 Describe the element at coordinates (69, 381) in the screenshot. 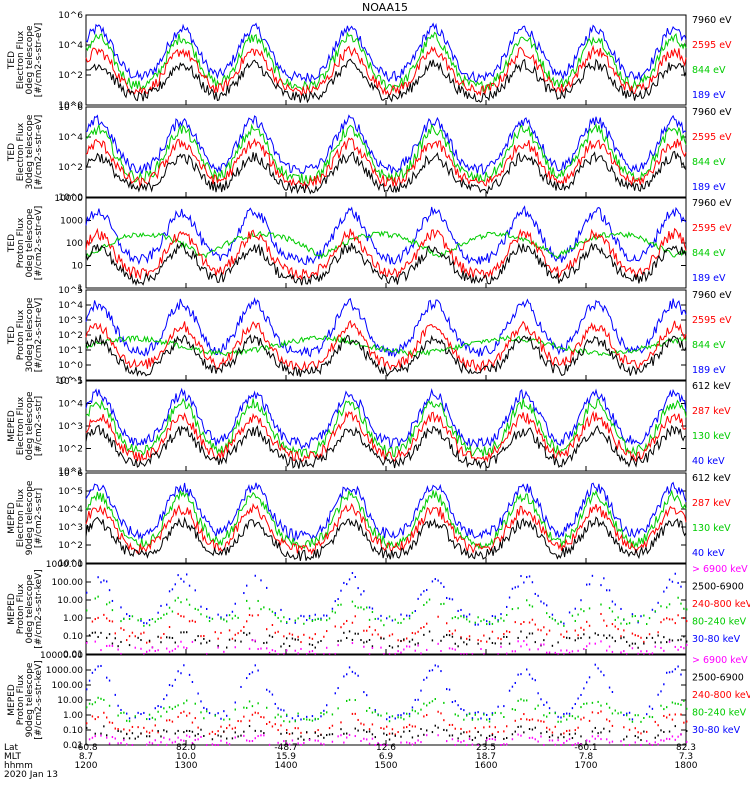

I see `y-tick-label: 10^-1` at that location.